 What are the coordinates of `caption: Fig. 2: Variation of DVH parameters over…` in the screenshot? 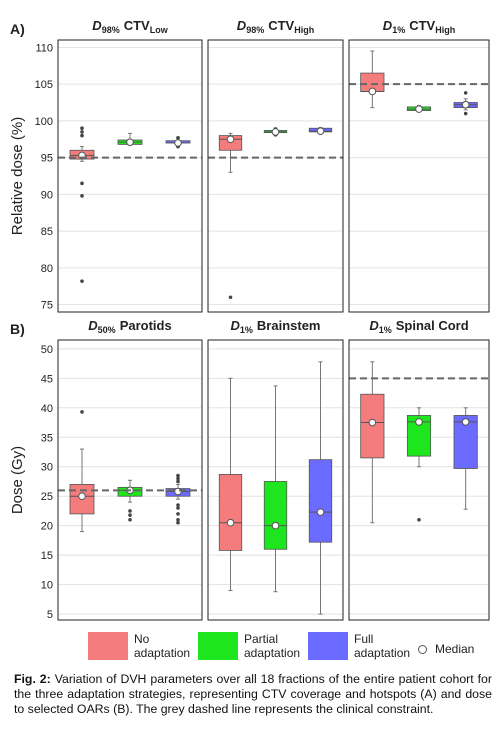 It's located at (253, 694).